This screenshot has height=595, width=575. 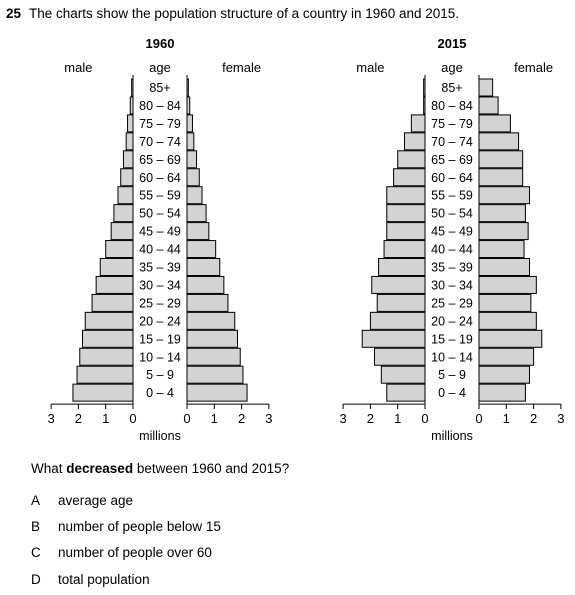 I want to click on female-tick-label: 3, so click(x=268, y=418).